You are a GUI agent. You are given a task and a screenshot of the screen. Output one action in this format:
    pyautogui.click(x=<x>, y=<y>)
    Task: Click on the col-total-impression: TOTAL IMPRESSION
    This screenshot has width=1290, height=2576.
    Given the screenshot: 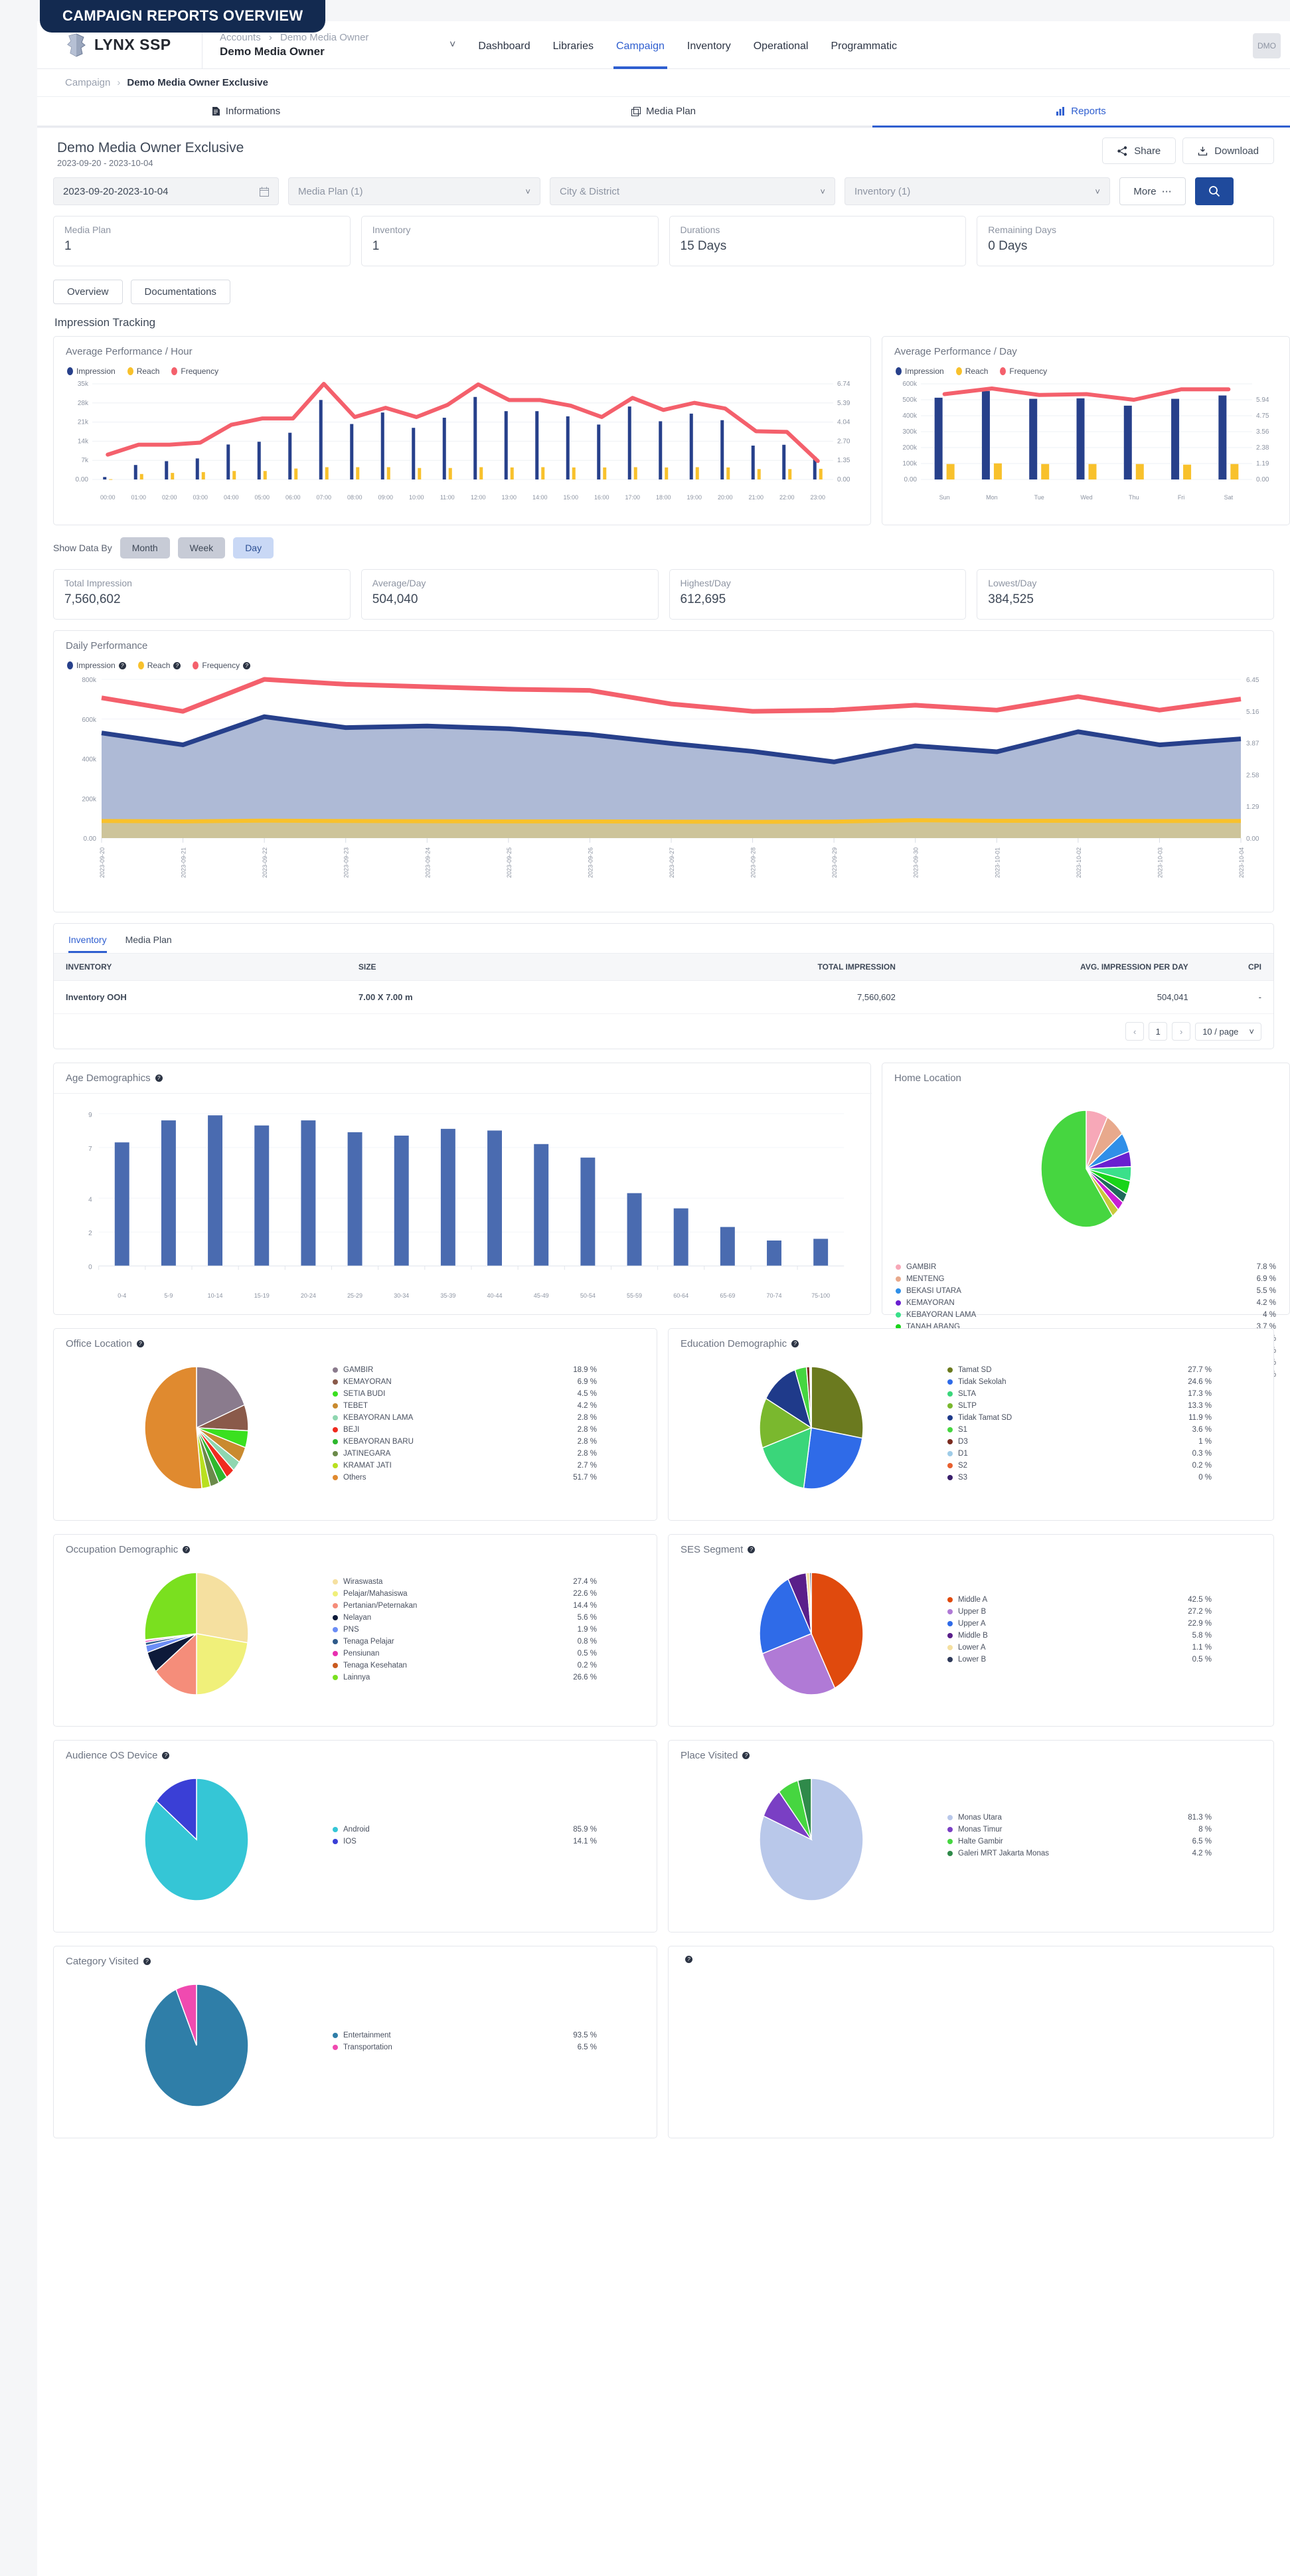 What is the action you would take?
    pyautogui.click(x=749, y=967)
    